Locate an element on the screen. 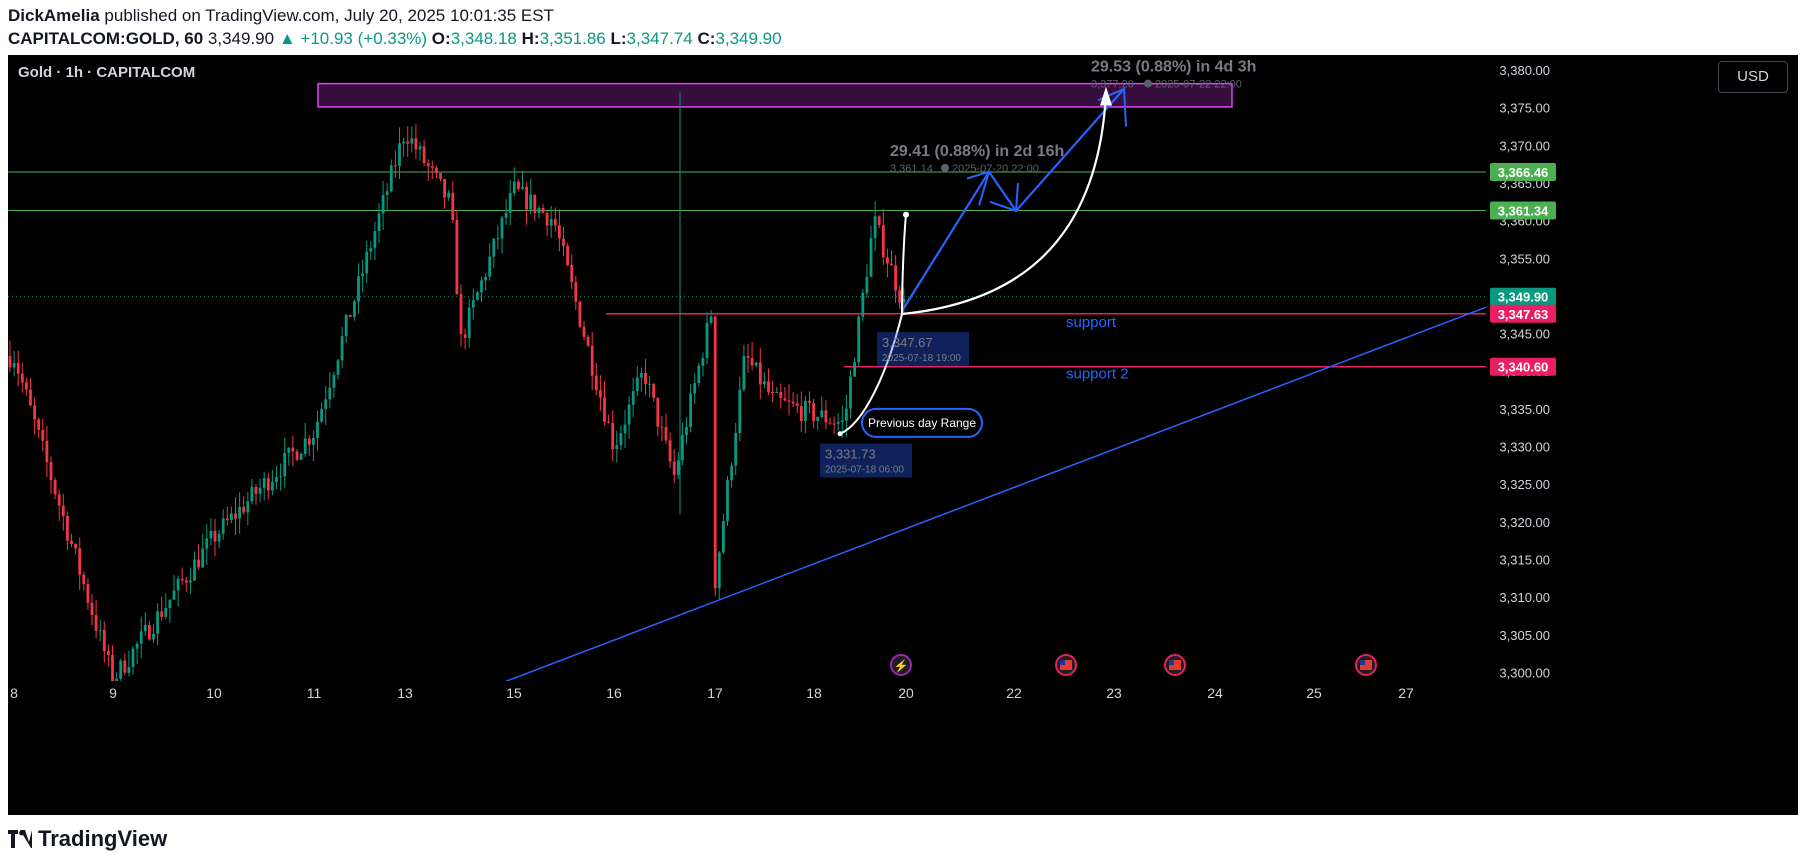  y-tick-label: 3,320.00 is located at coordinates (1524, 522).